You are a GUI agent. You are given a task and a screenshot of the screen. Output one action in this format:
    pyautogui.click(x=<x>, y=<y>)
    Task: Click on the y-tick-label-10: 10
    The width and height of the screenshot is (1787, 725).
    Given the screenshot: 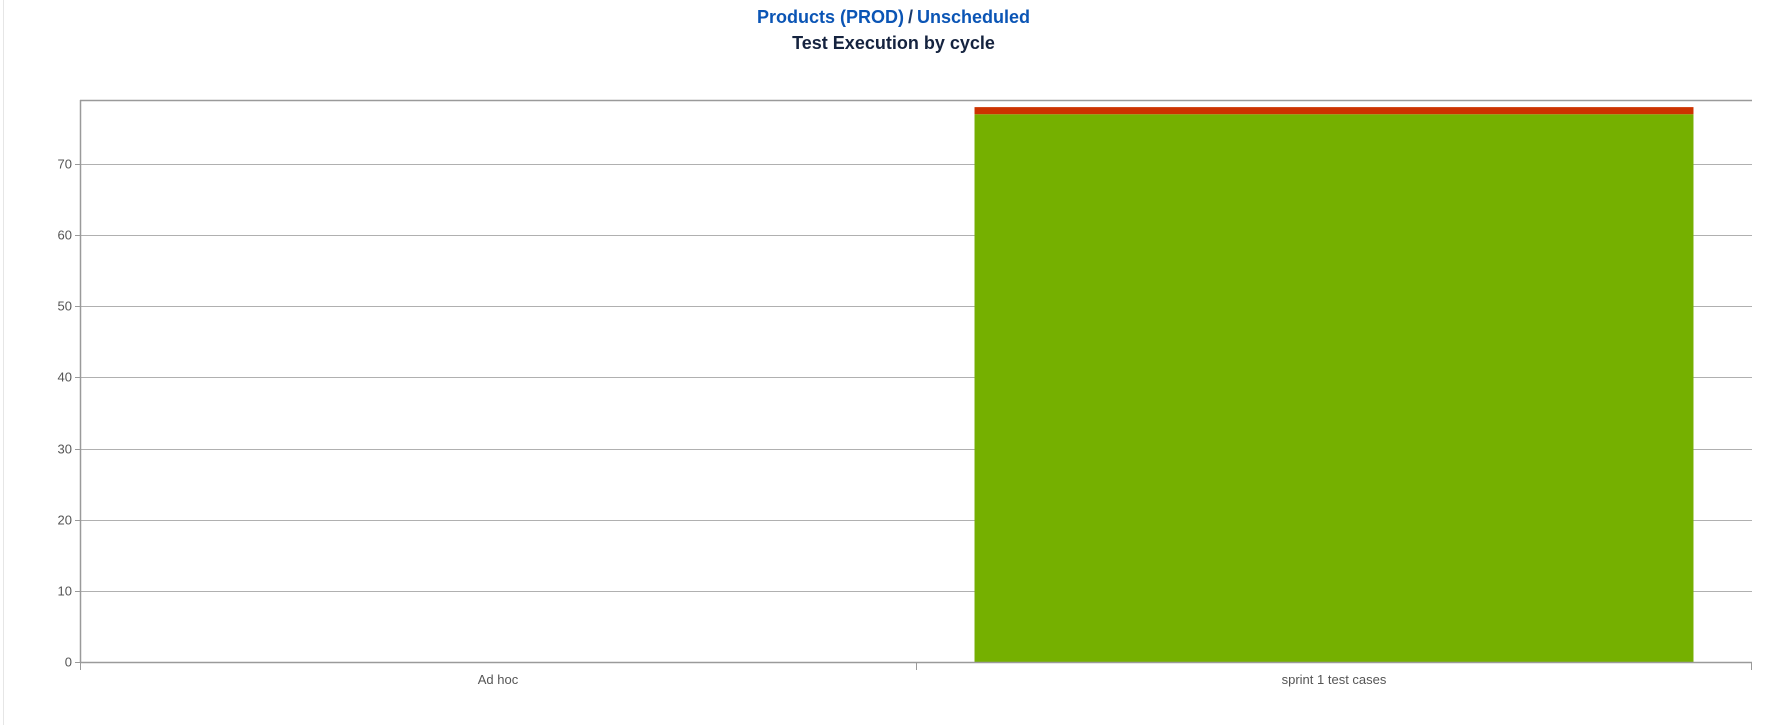 What is the action you would take?
    pyautogui.click(x=65, y=591)
    